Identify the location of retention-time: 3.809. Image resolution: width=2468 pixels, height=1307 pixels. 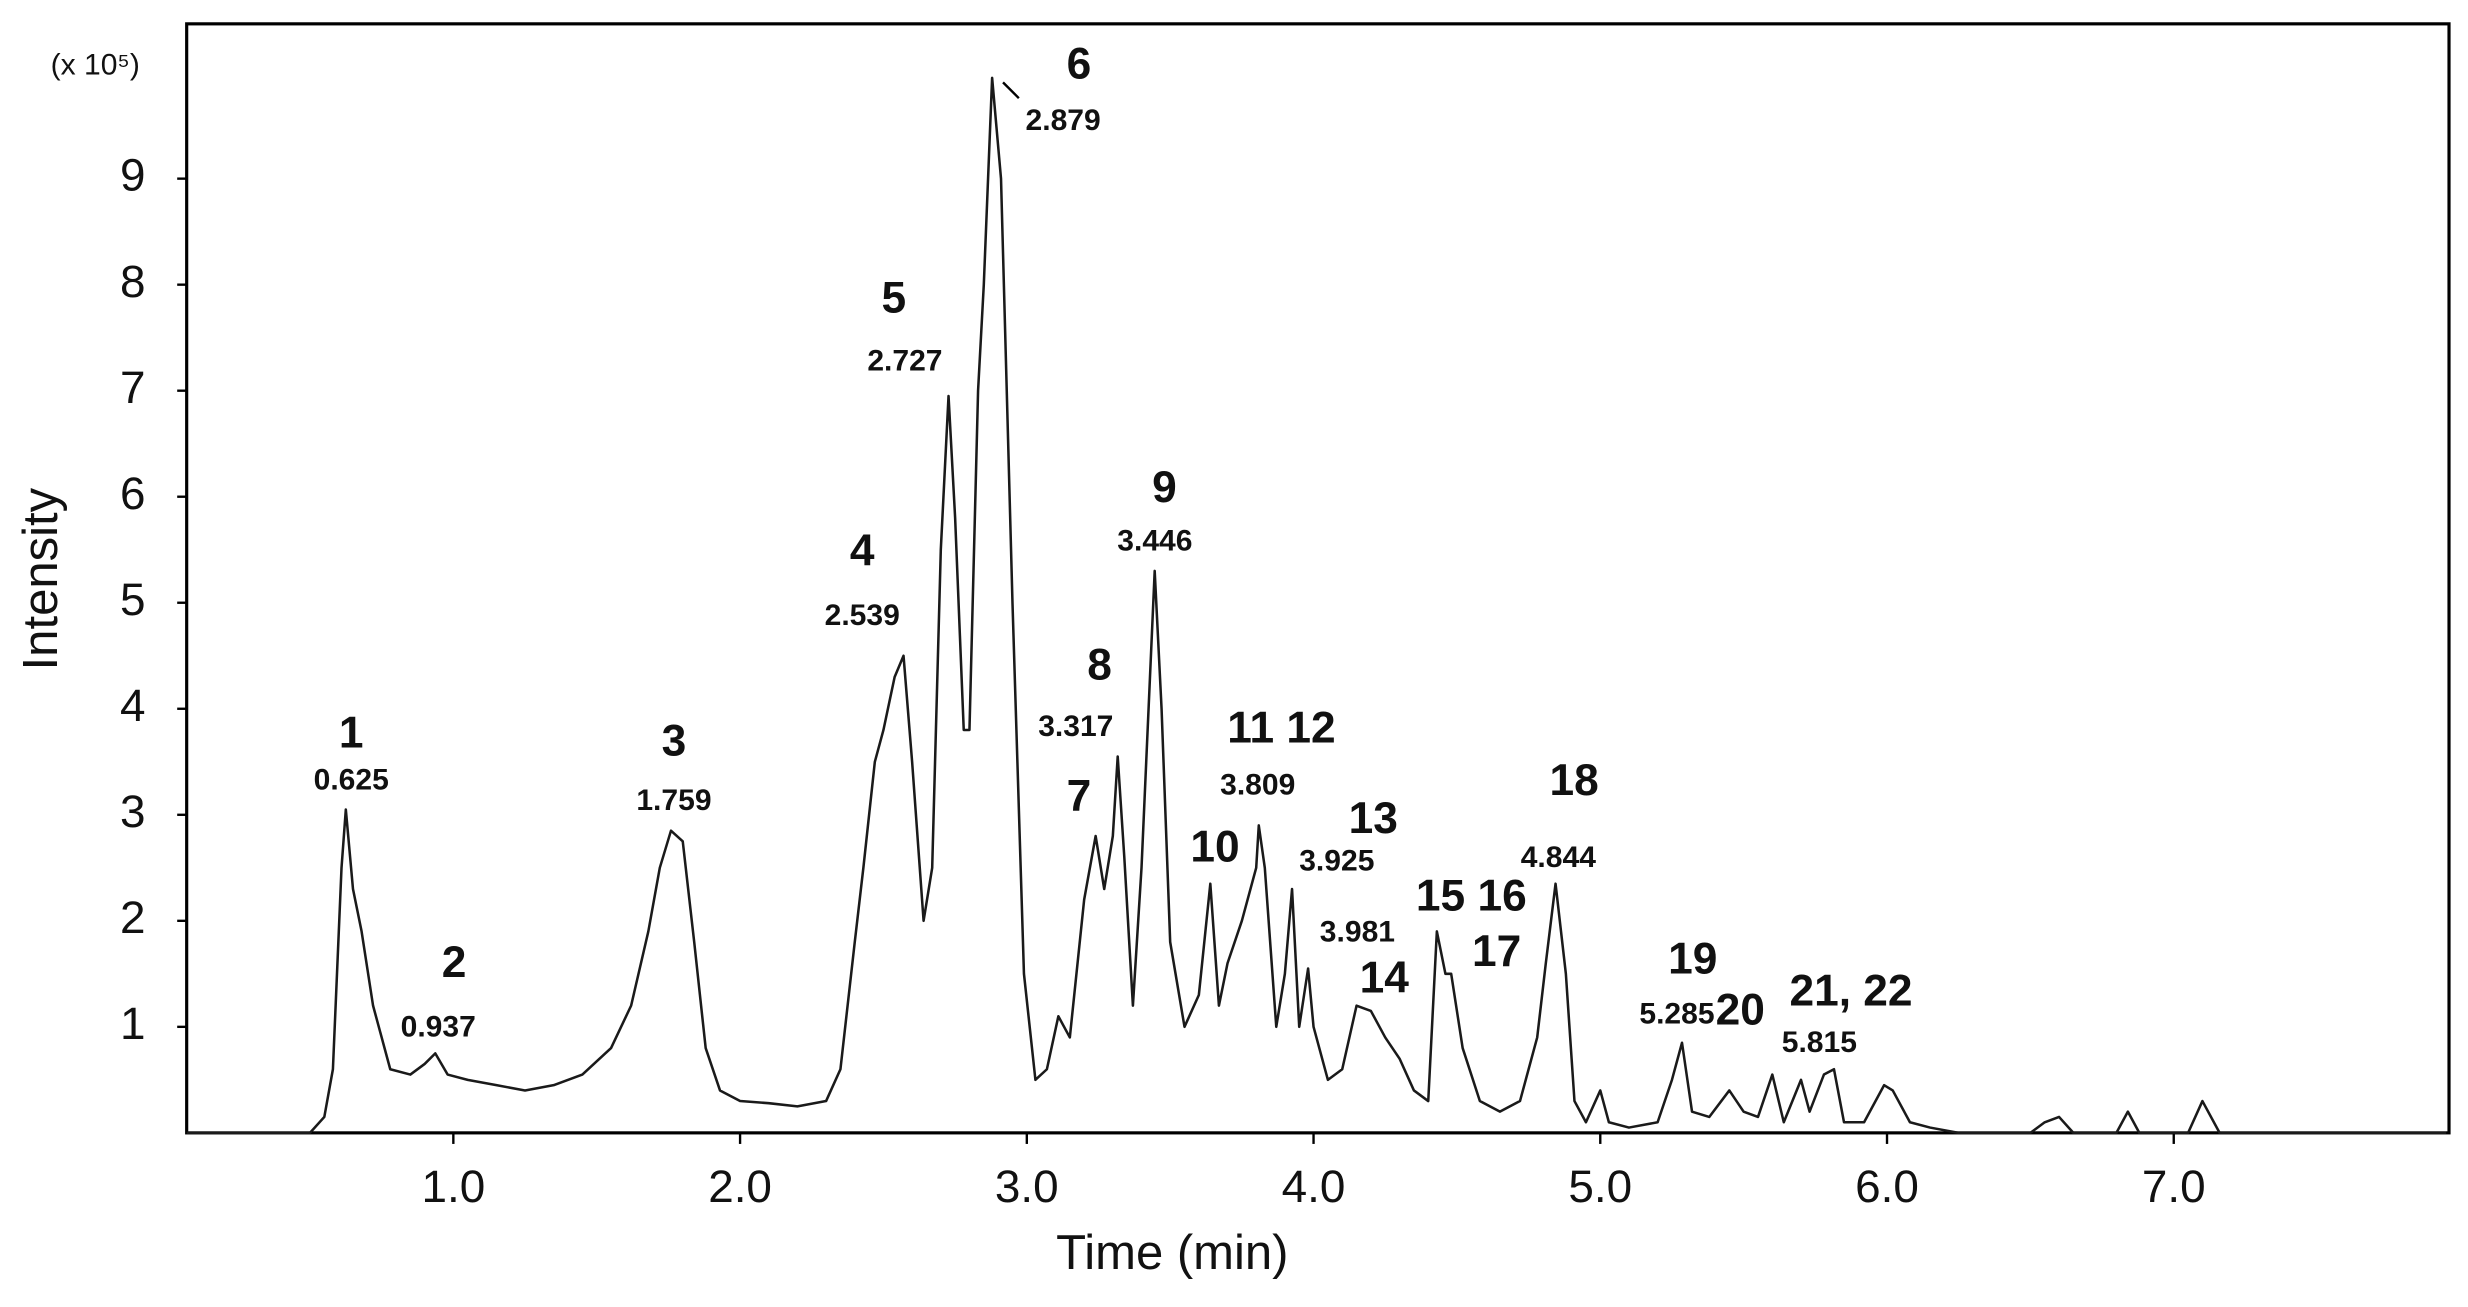
(1257, 784).